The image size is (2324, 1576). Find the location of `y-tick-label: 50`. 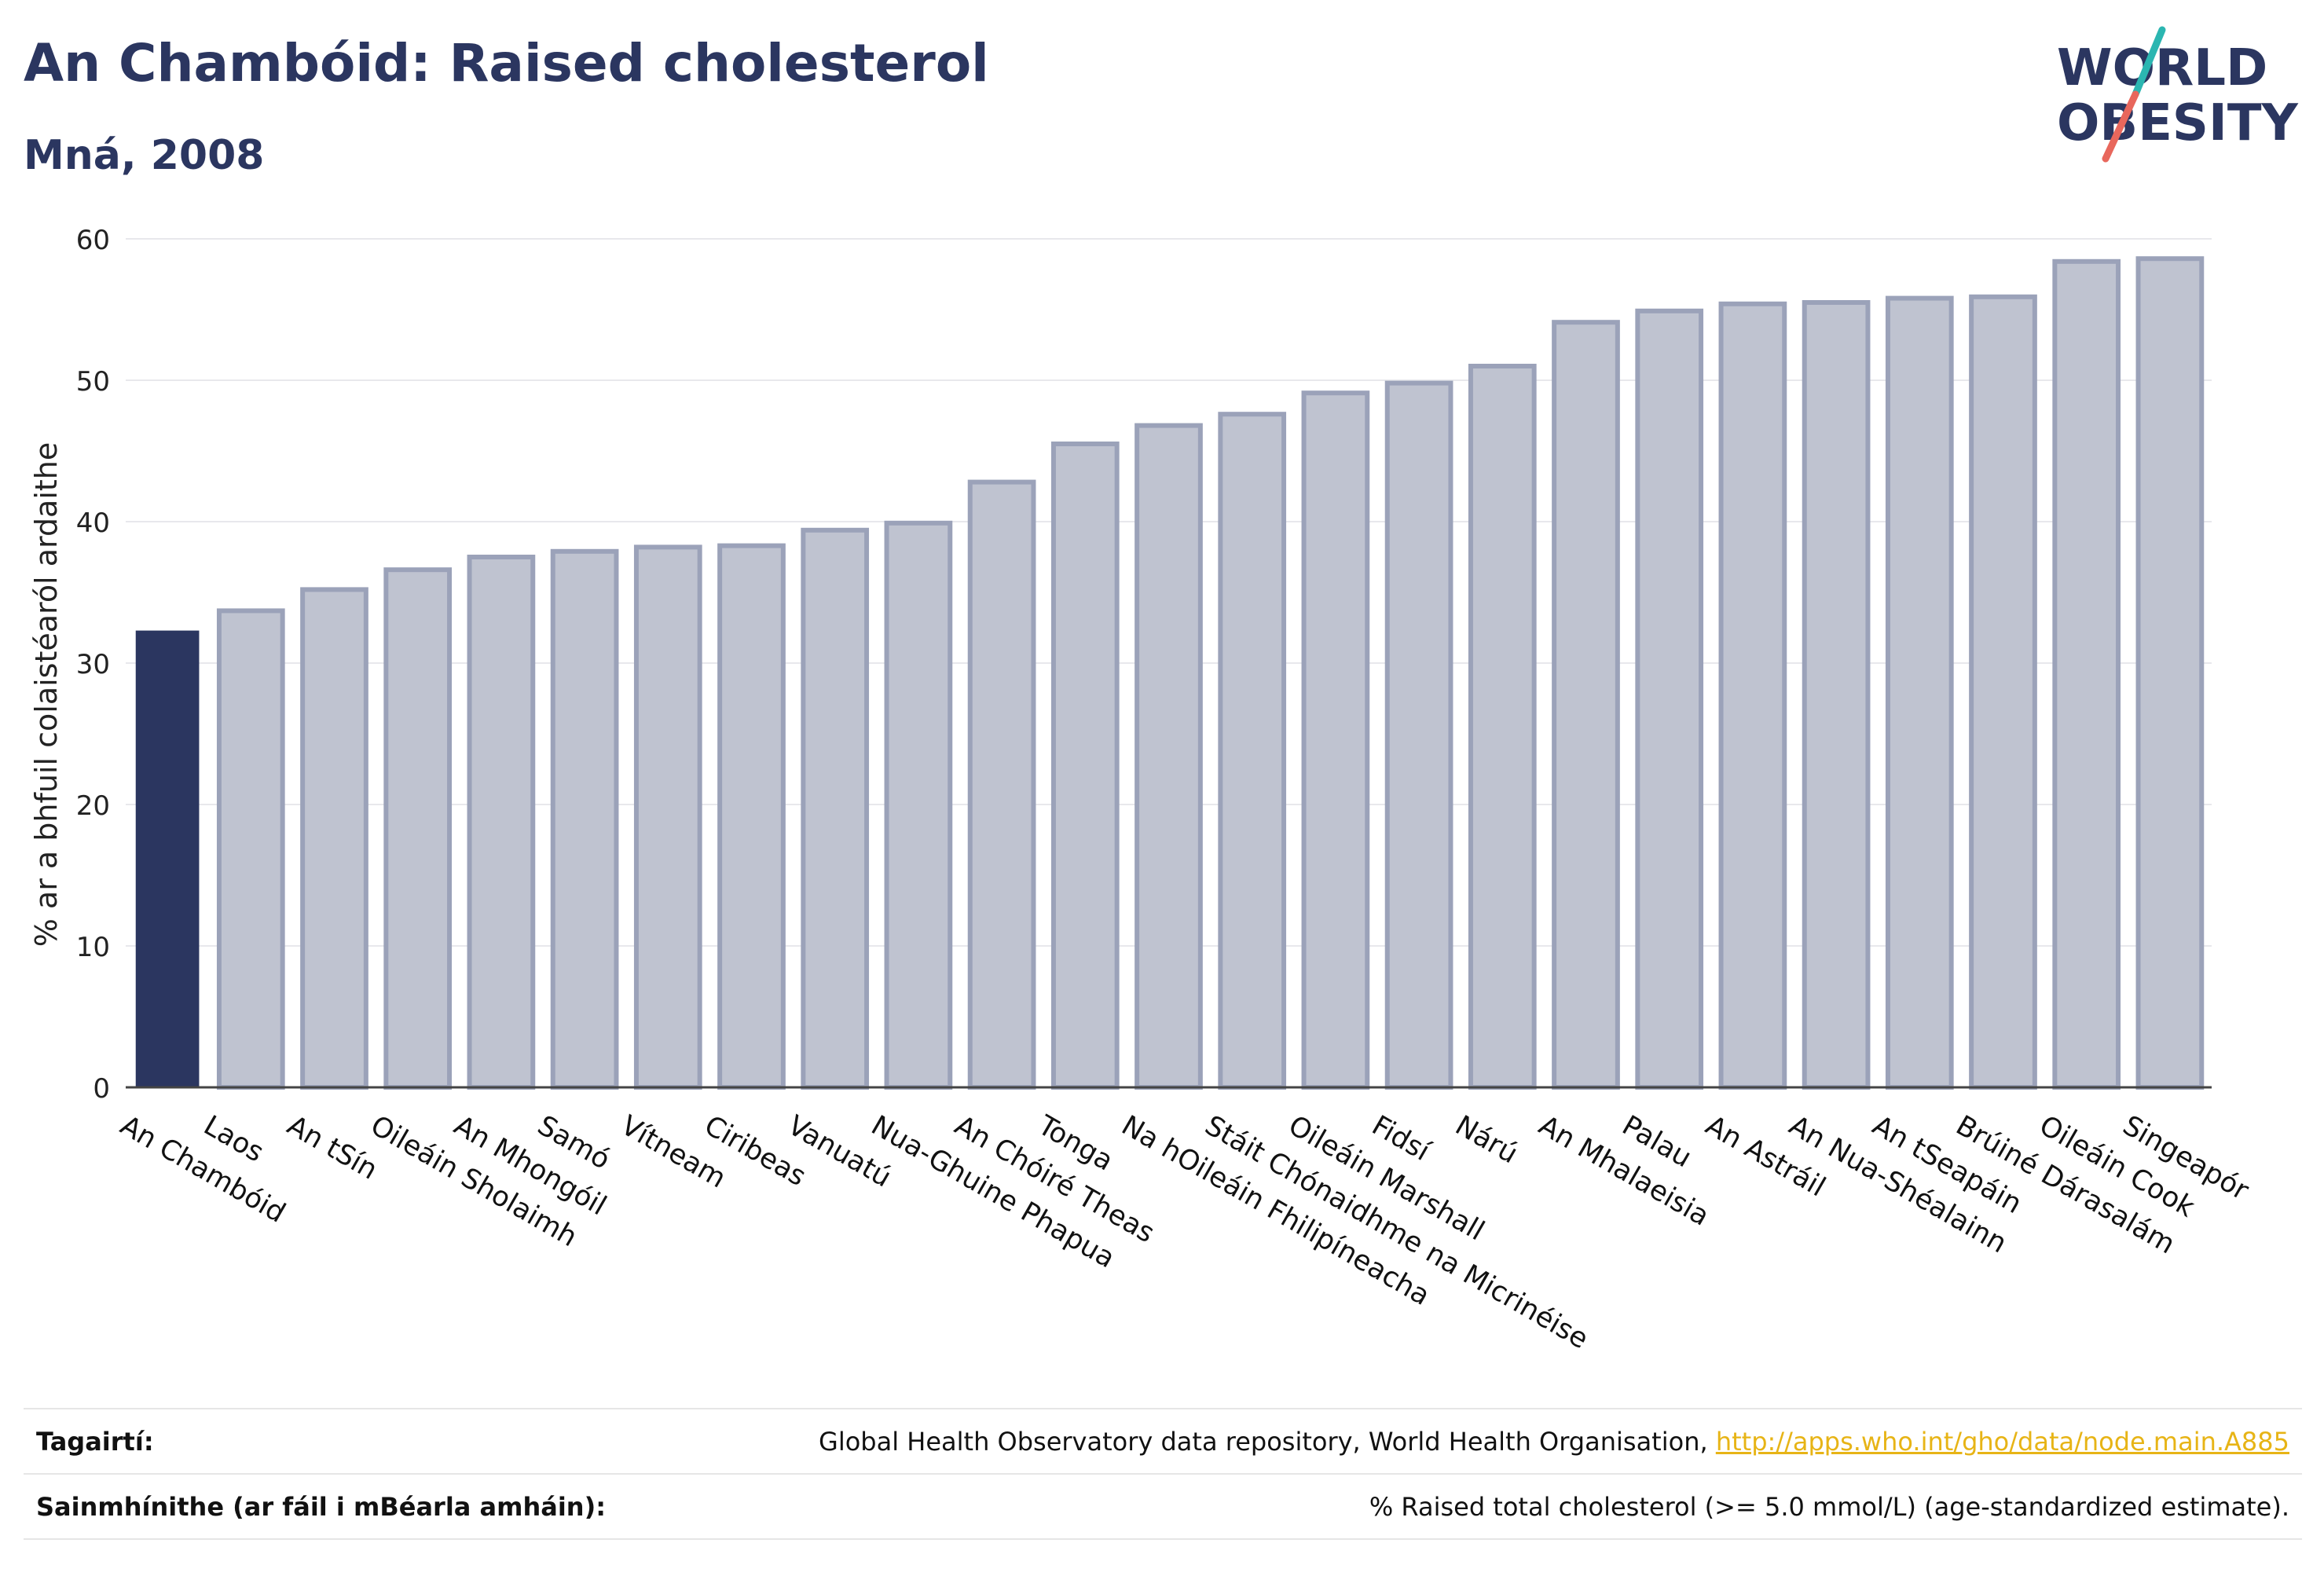

y-tick-label: 50 is located at coordinates (93, 382).